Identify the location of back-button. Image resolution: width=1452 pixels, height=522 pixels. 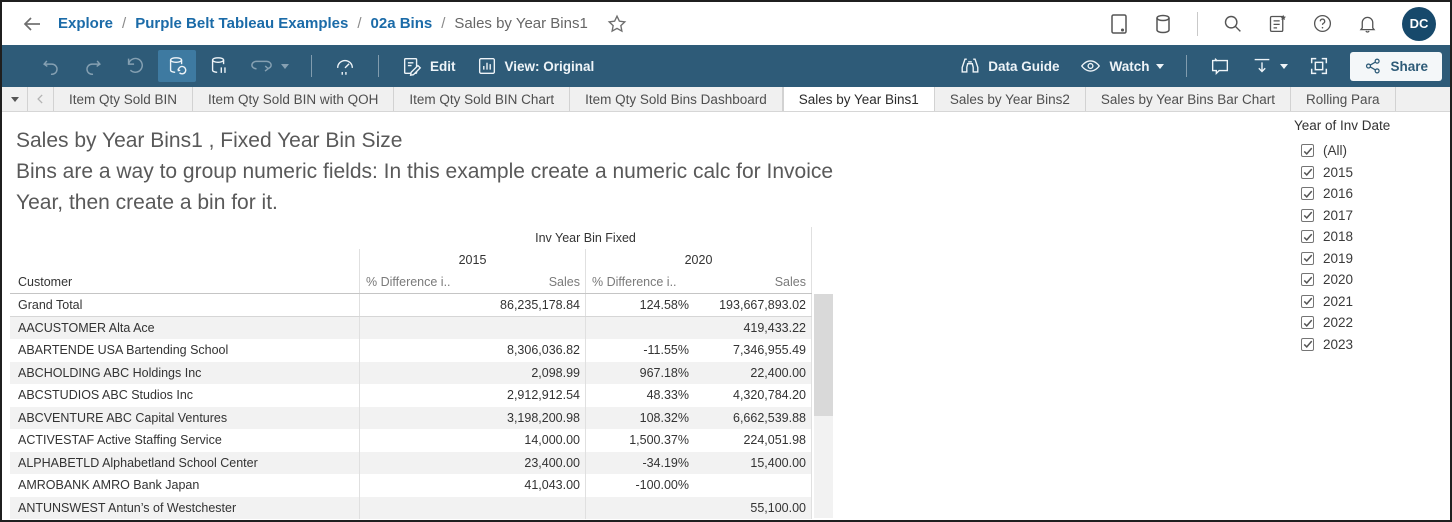
(32, 24).